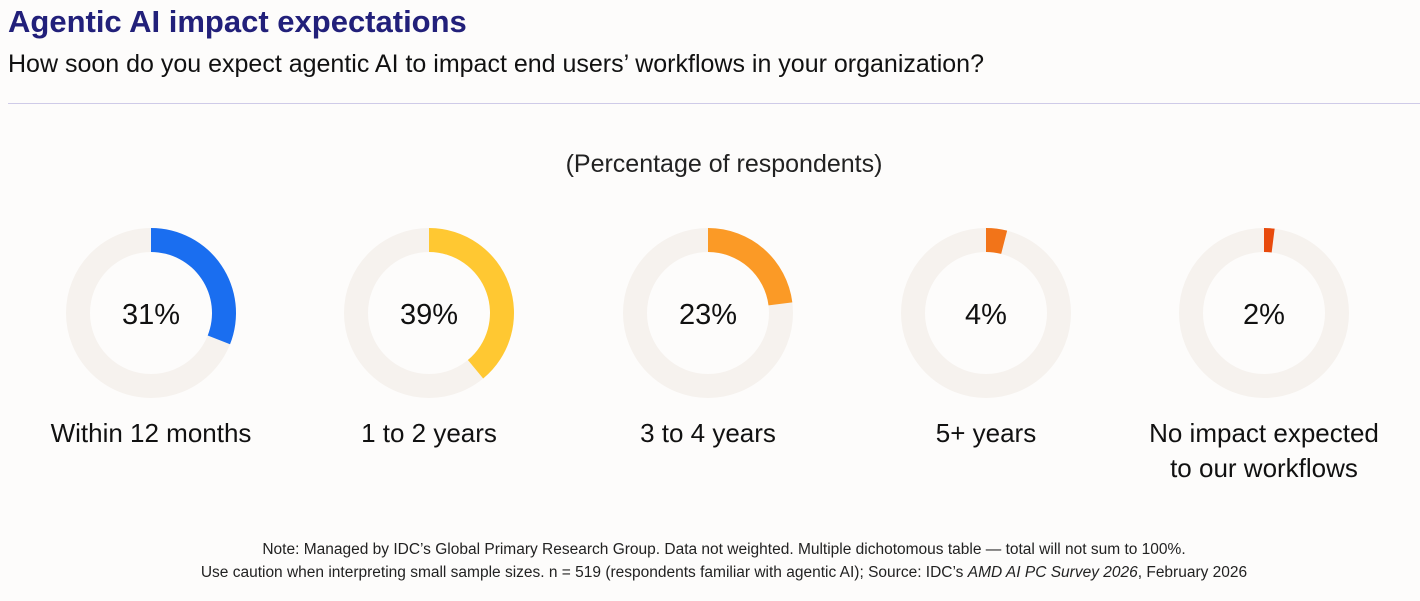 The image size is (1420, 601). What do you see at coordinates (429, 433) in the screenshot?
I see `category-label: 1 to 2 years` at bounding box center [429, 433].